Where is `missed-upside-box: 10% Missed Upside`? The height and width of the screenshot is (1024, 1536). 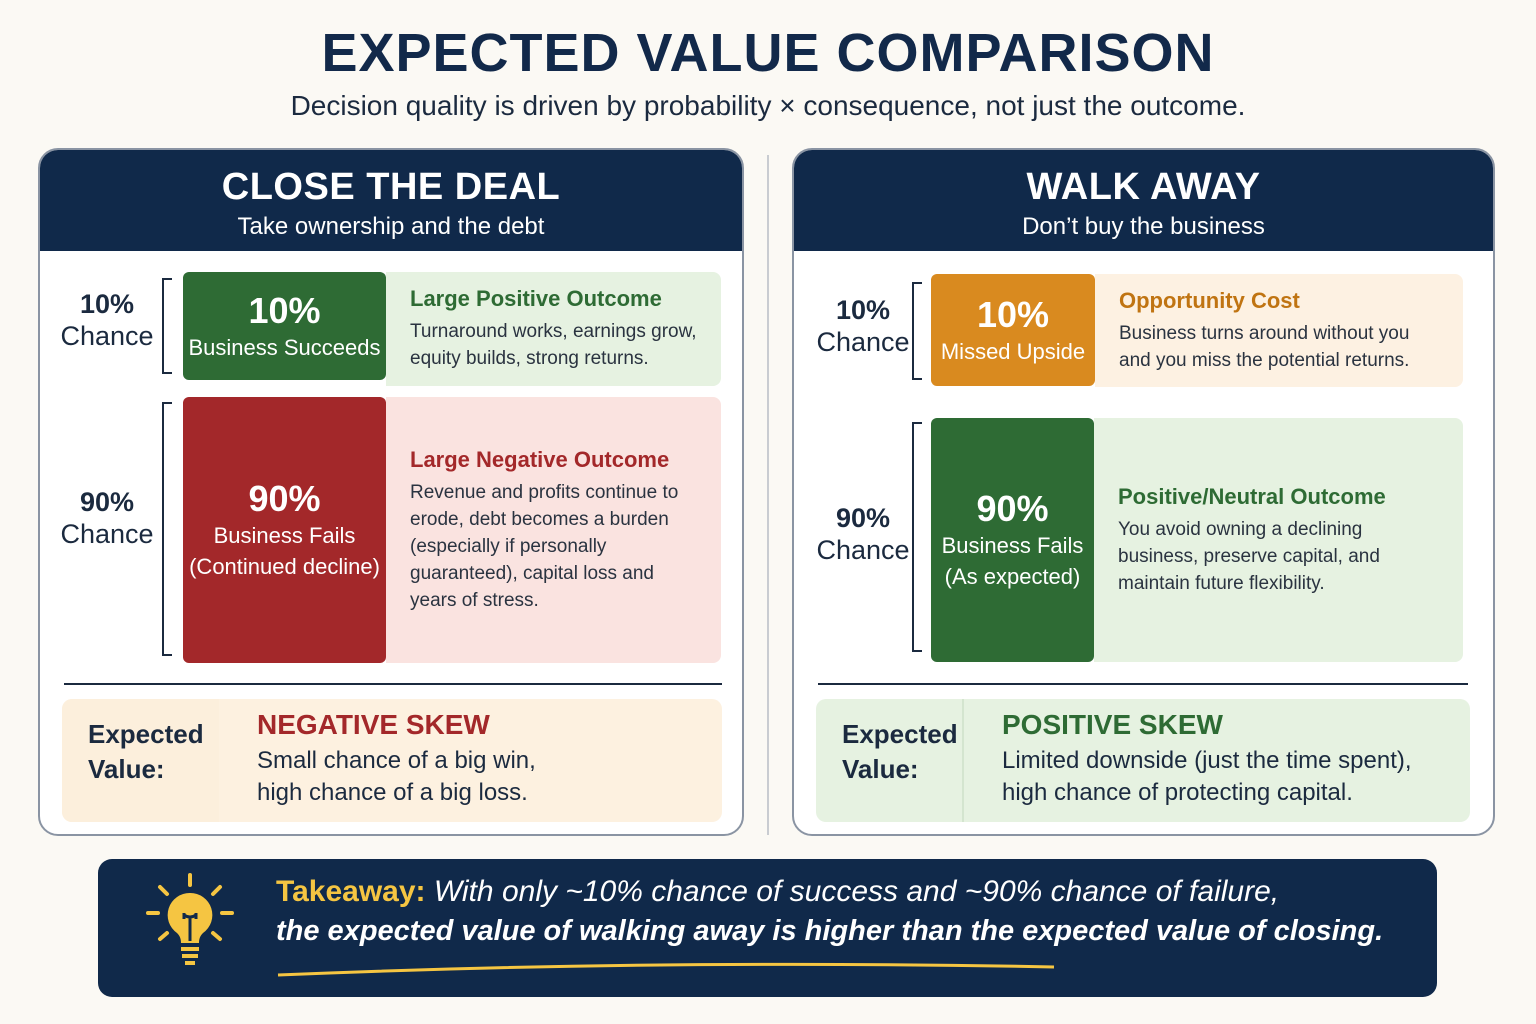
missed-upside-box: 10% Missed Upside is located at coordinates (1013, 330).